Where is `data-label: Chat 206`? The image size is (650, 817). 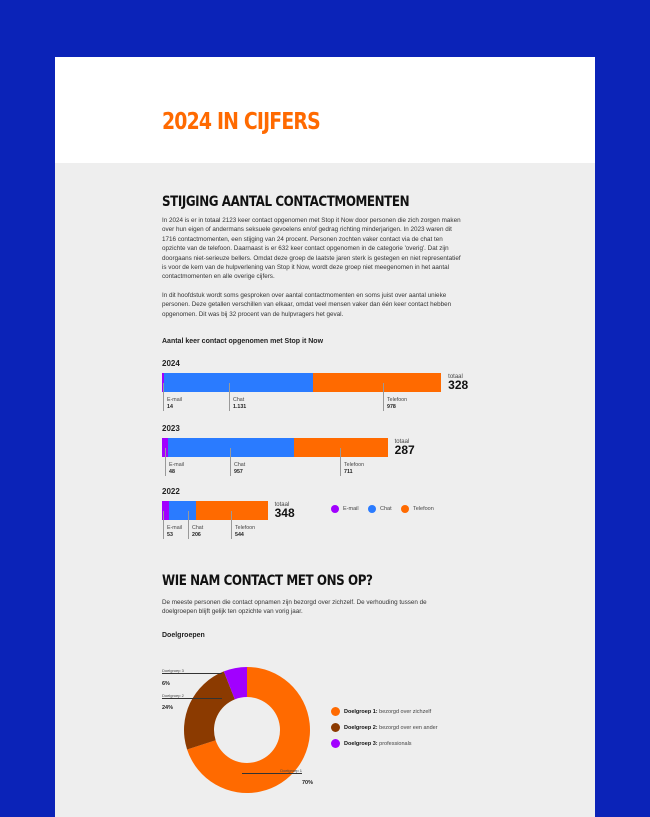 data-label: Chat 206 is located at coordinates (195, 525).